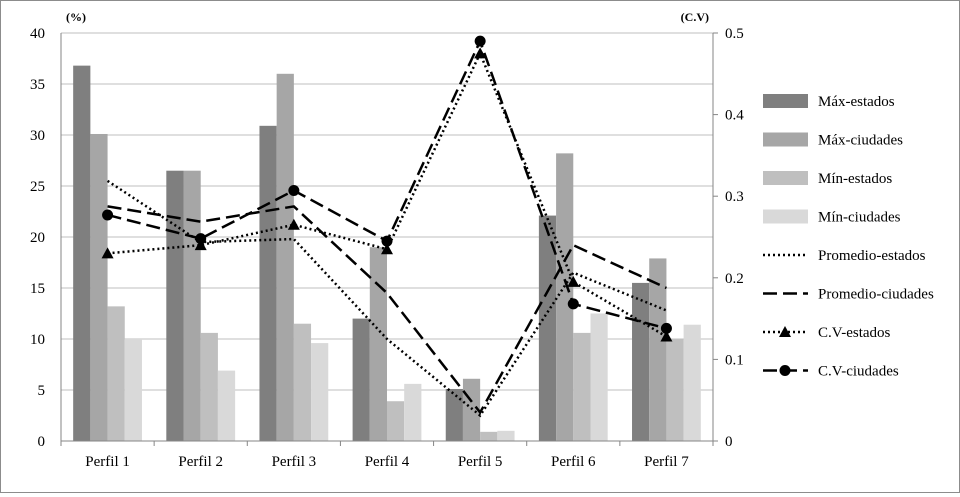 The height and width of the screenshot is (497, 960). I want to click on right-tick-label: 0.3, so click(734, 197).